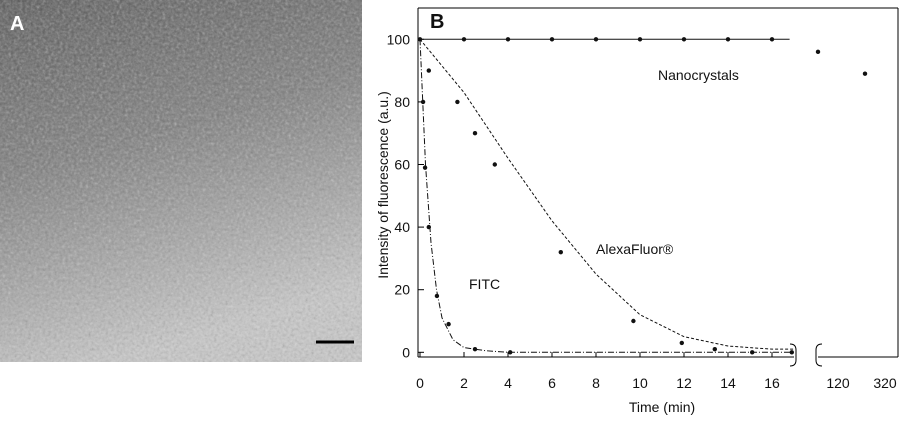 The height and width of the screenshot is (438, 900). Describe the element at coordinates (402, 227) in the screenshot. I see `y-tick-label: 40` at that location.